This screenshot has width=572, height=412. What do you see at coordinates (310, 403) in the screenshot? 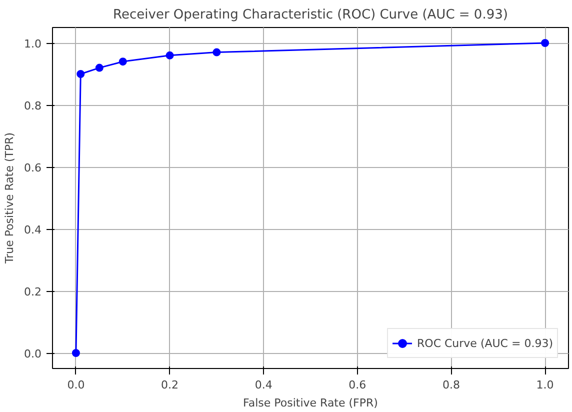
I see `x-axis-title: False Positive Rate (FPR)` at bounding box center [310, 403].